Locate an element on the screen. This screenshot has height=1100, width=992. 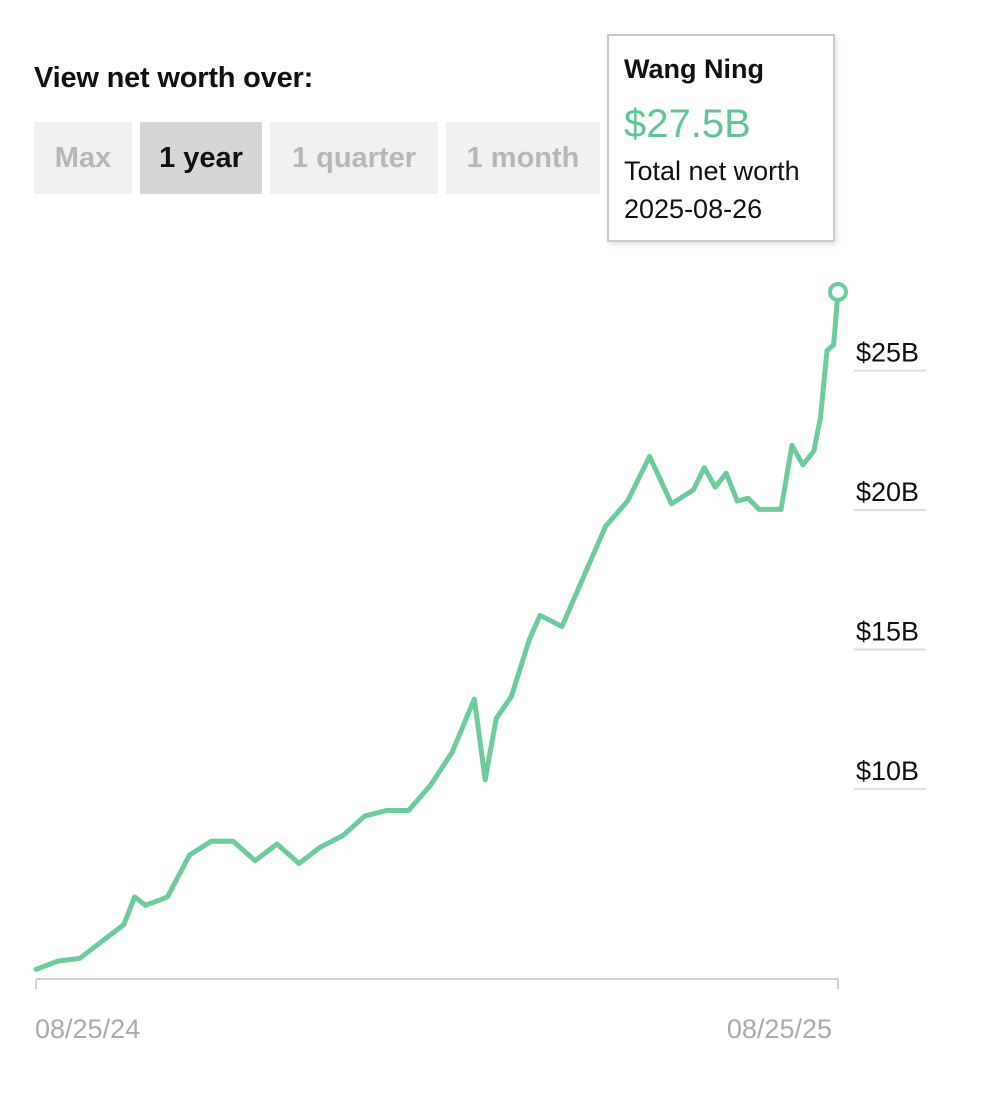
tooltip-net-worth-value: $27.5B is located at coordinates (687, 124).